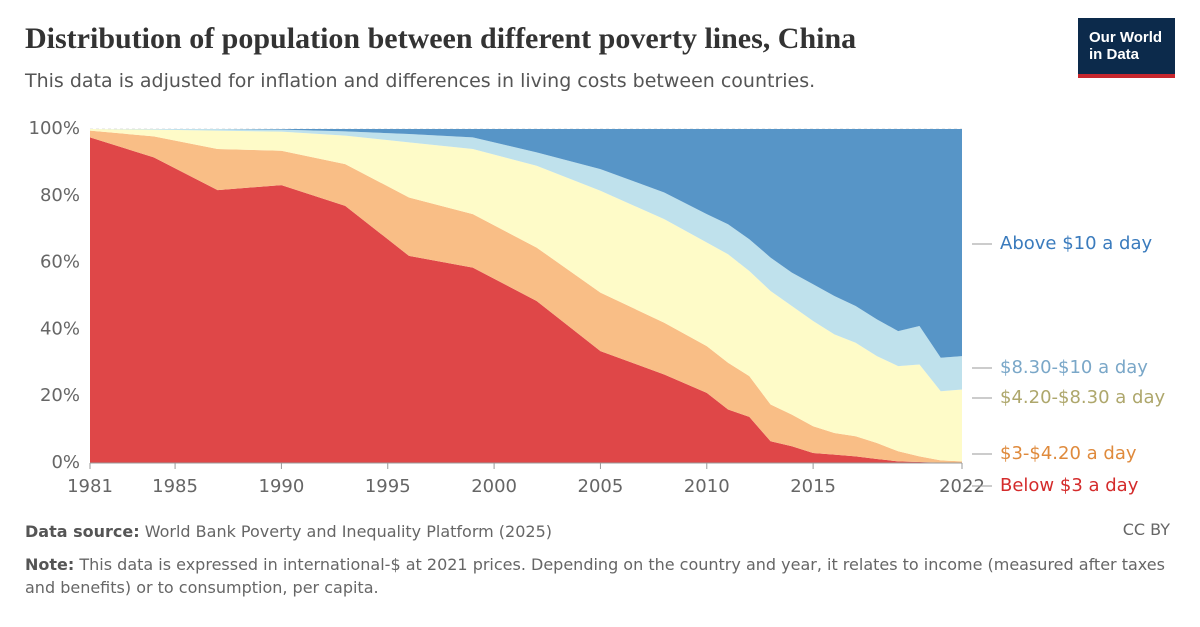 The width and height of the screenshot is (1200, 627). Describe the element at coordinates (82, 531) in the screenshot. I see `source-label: Data source:` at that location.